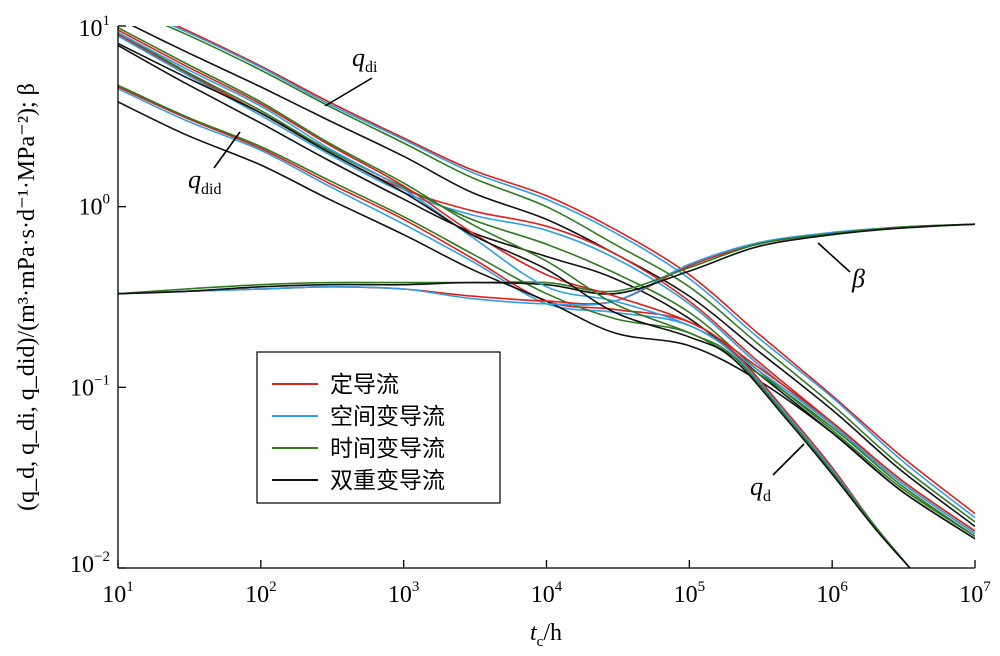  I want to click on x-tick-label: 10², so click(261, 593).